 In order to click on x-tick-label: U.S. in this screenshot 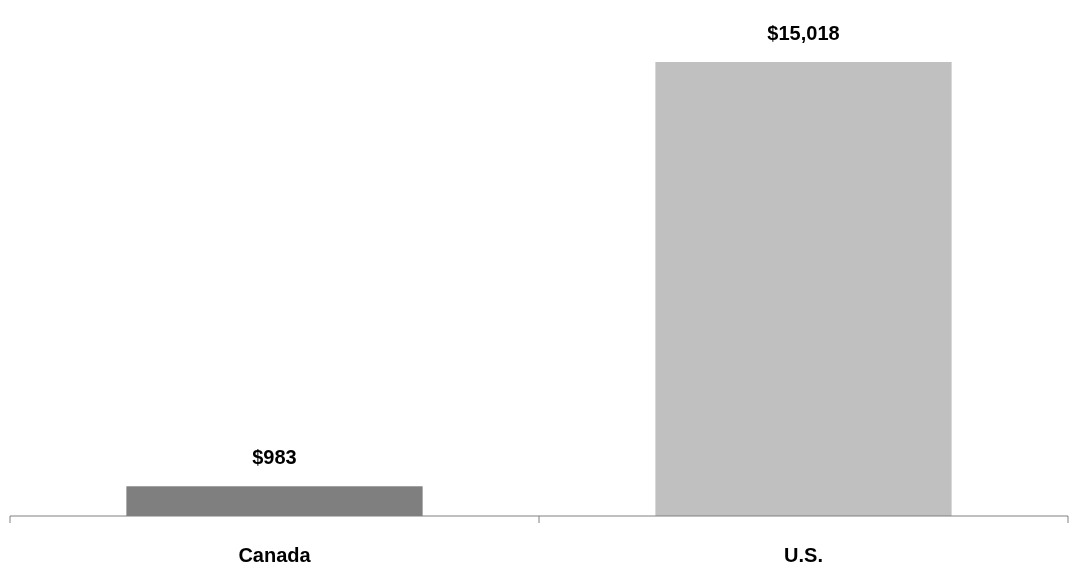, I will do `click(803, 555)`.